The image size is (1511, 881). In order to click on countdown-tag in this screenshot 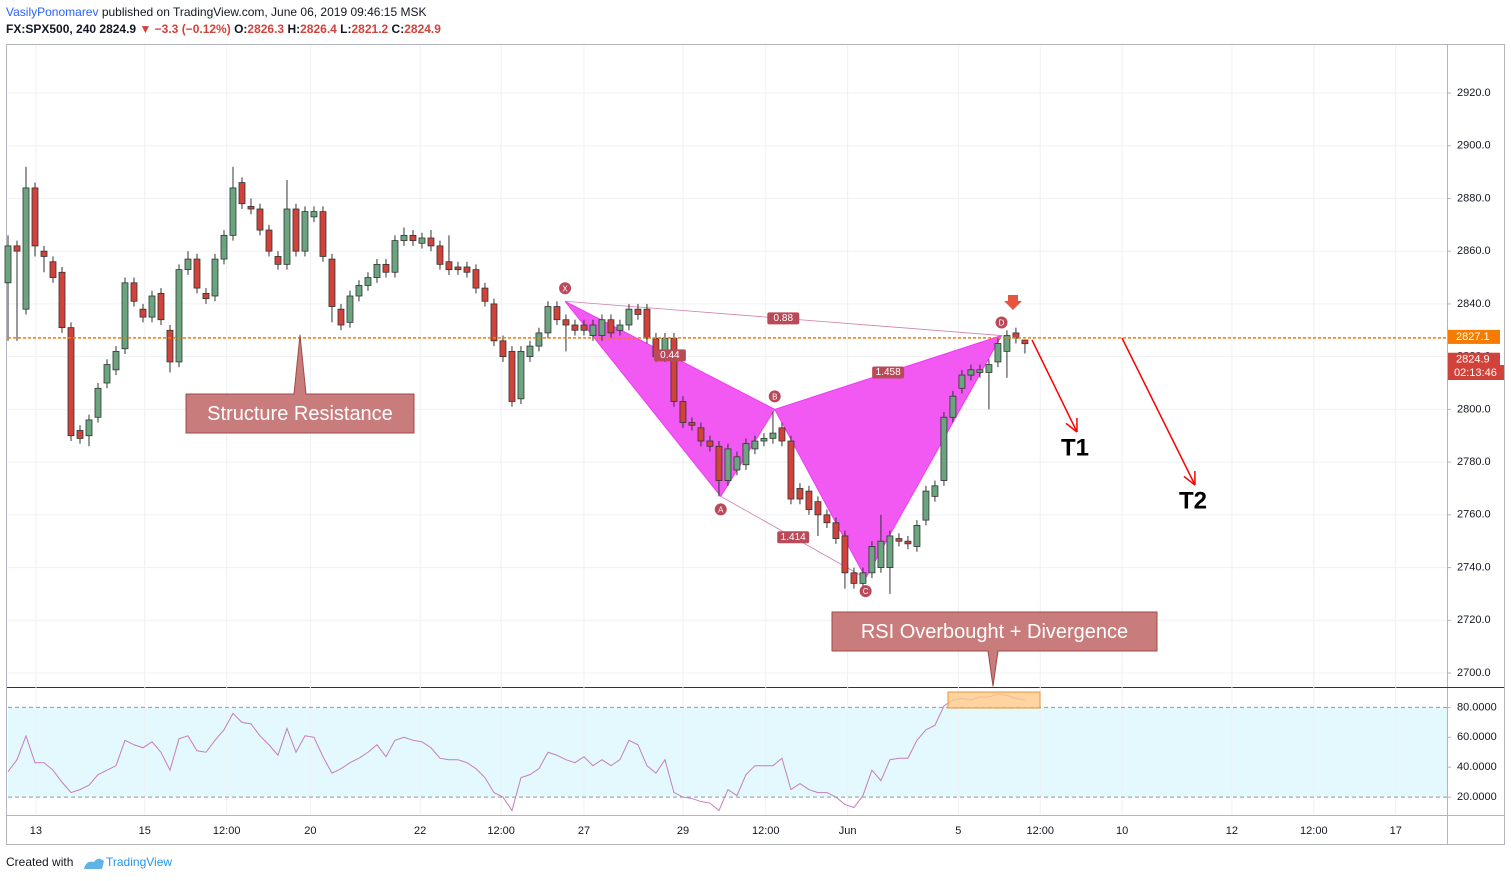, I will do `click(1476, 372)`.